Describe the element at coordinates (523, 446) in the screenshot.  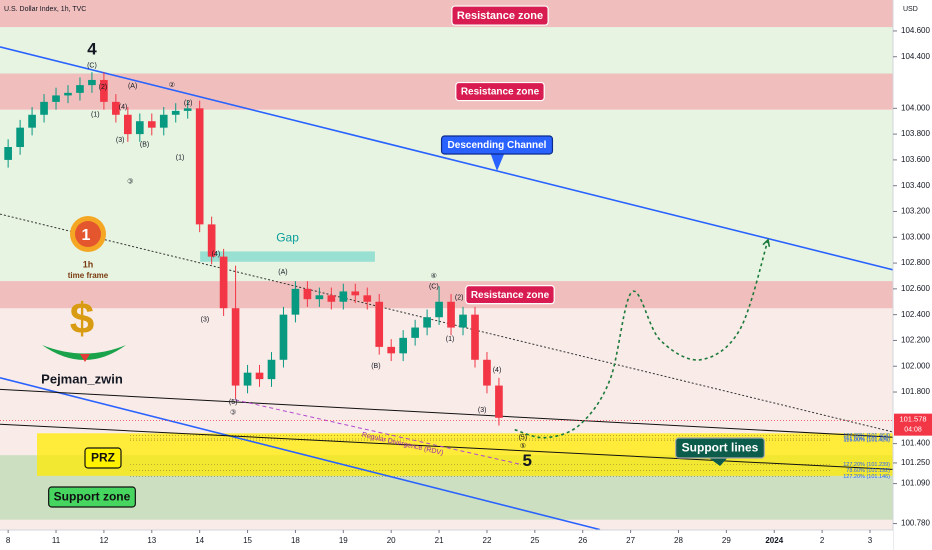
I see `wave-label: ⑤` at that location.